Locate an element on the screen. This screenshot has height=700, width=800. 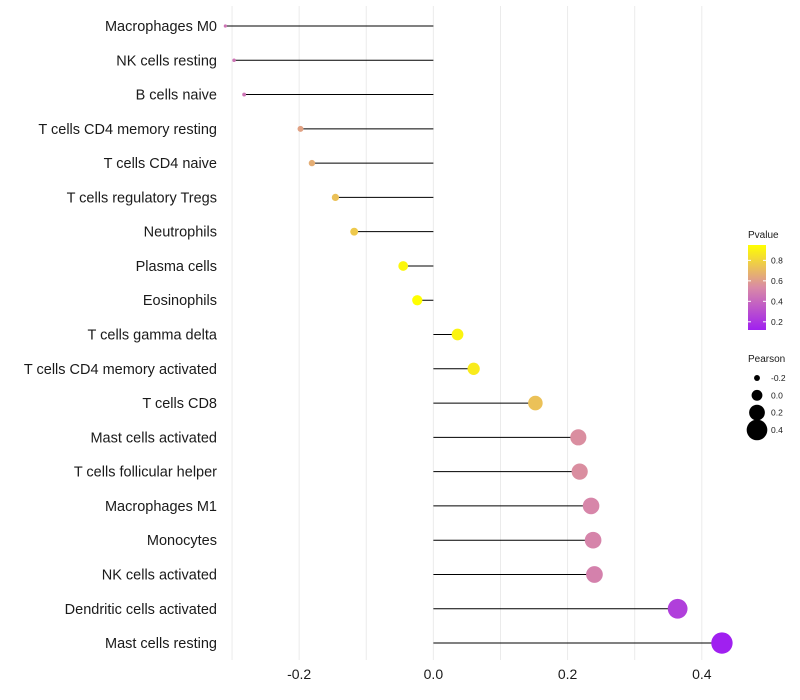
size-legend-label: -0.2 is located at coordinates (778, 378).